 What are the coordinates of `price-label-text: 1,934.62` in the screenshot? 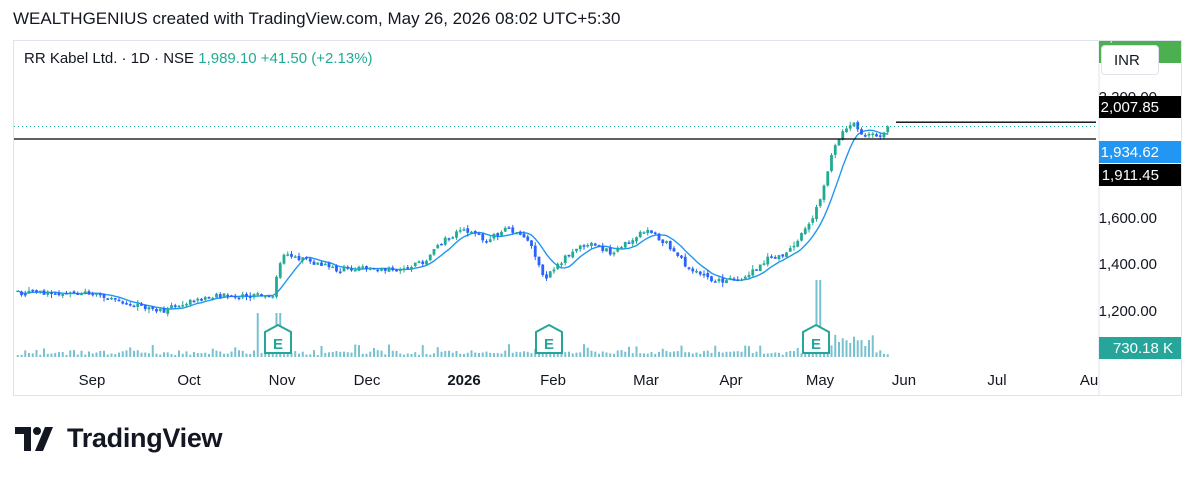 It's located at (1130, 152).